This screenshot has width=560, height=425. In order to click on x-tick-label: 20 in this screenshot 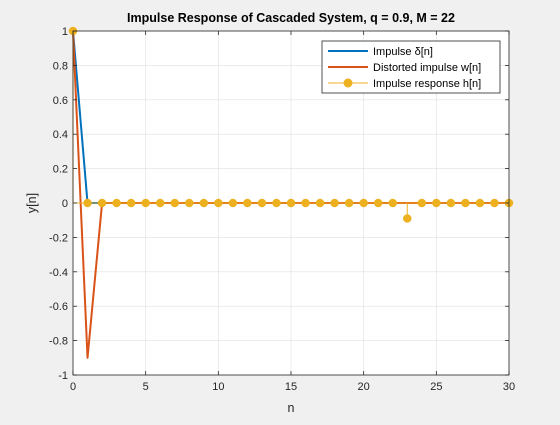, I will do `click(364, 387)`.